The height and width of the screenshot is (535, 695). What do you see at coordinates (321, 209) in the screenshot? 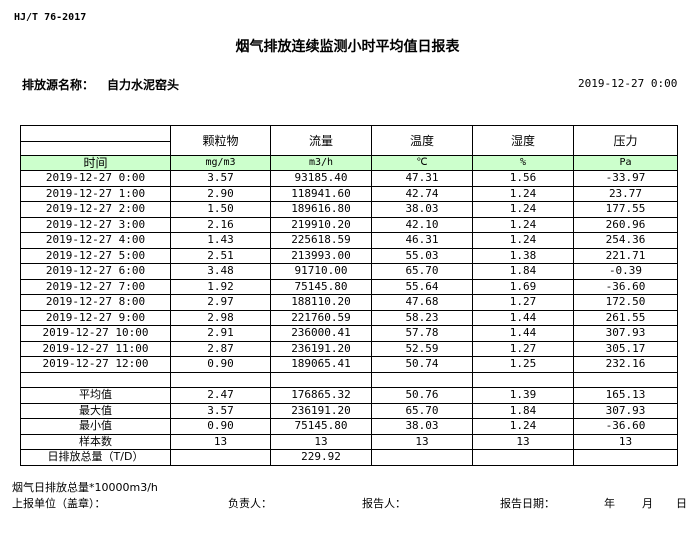
I see `value-cell: 189616.80` at bounding box center [321, 209].